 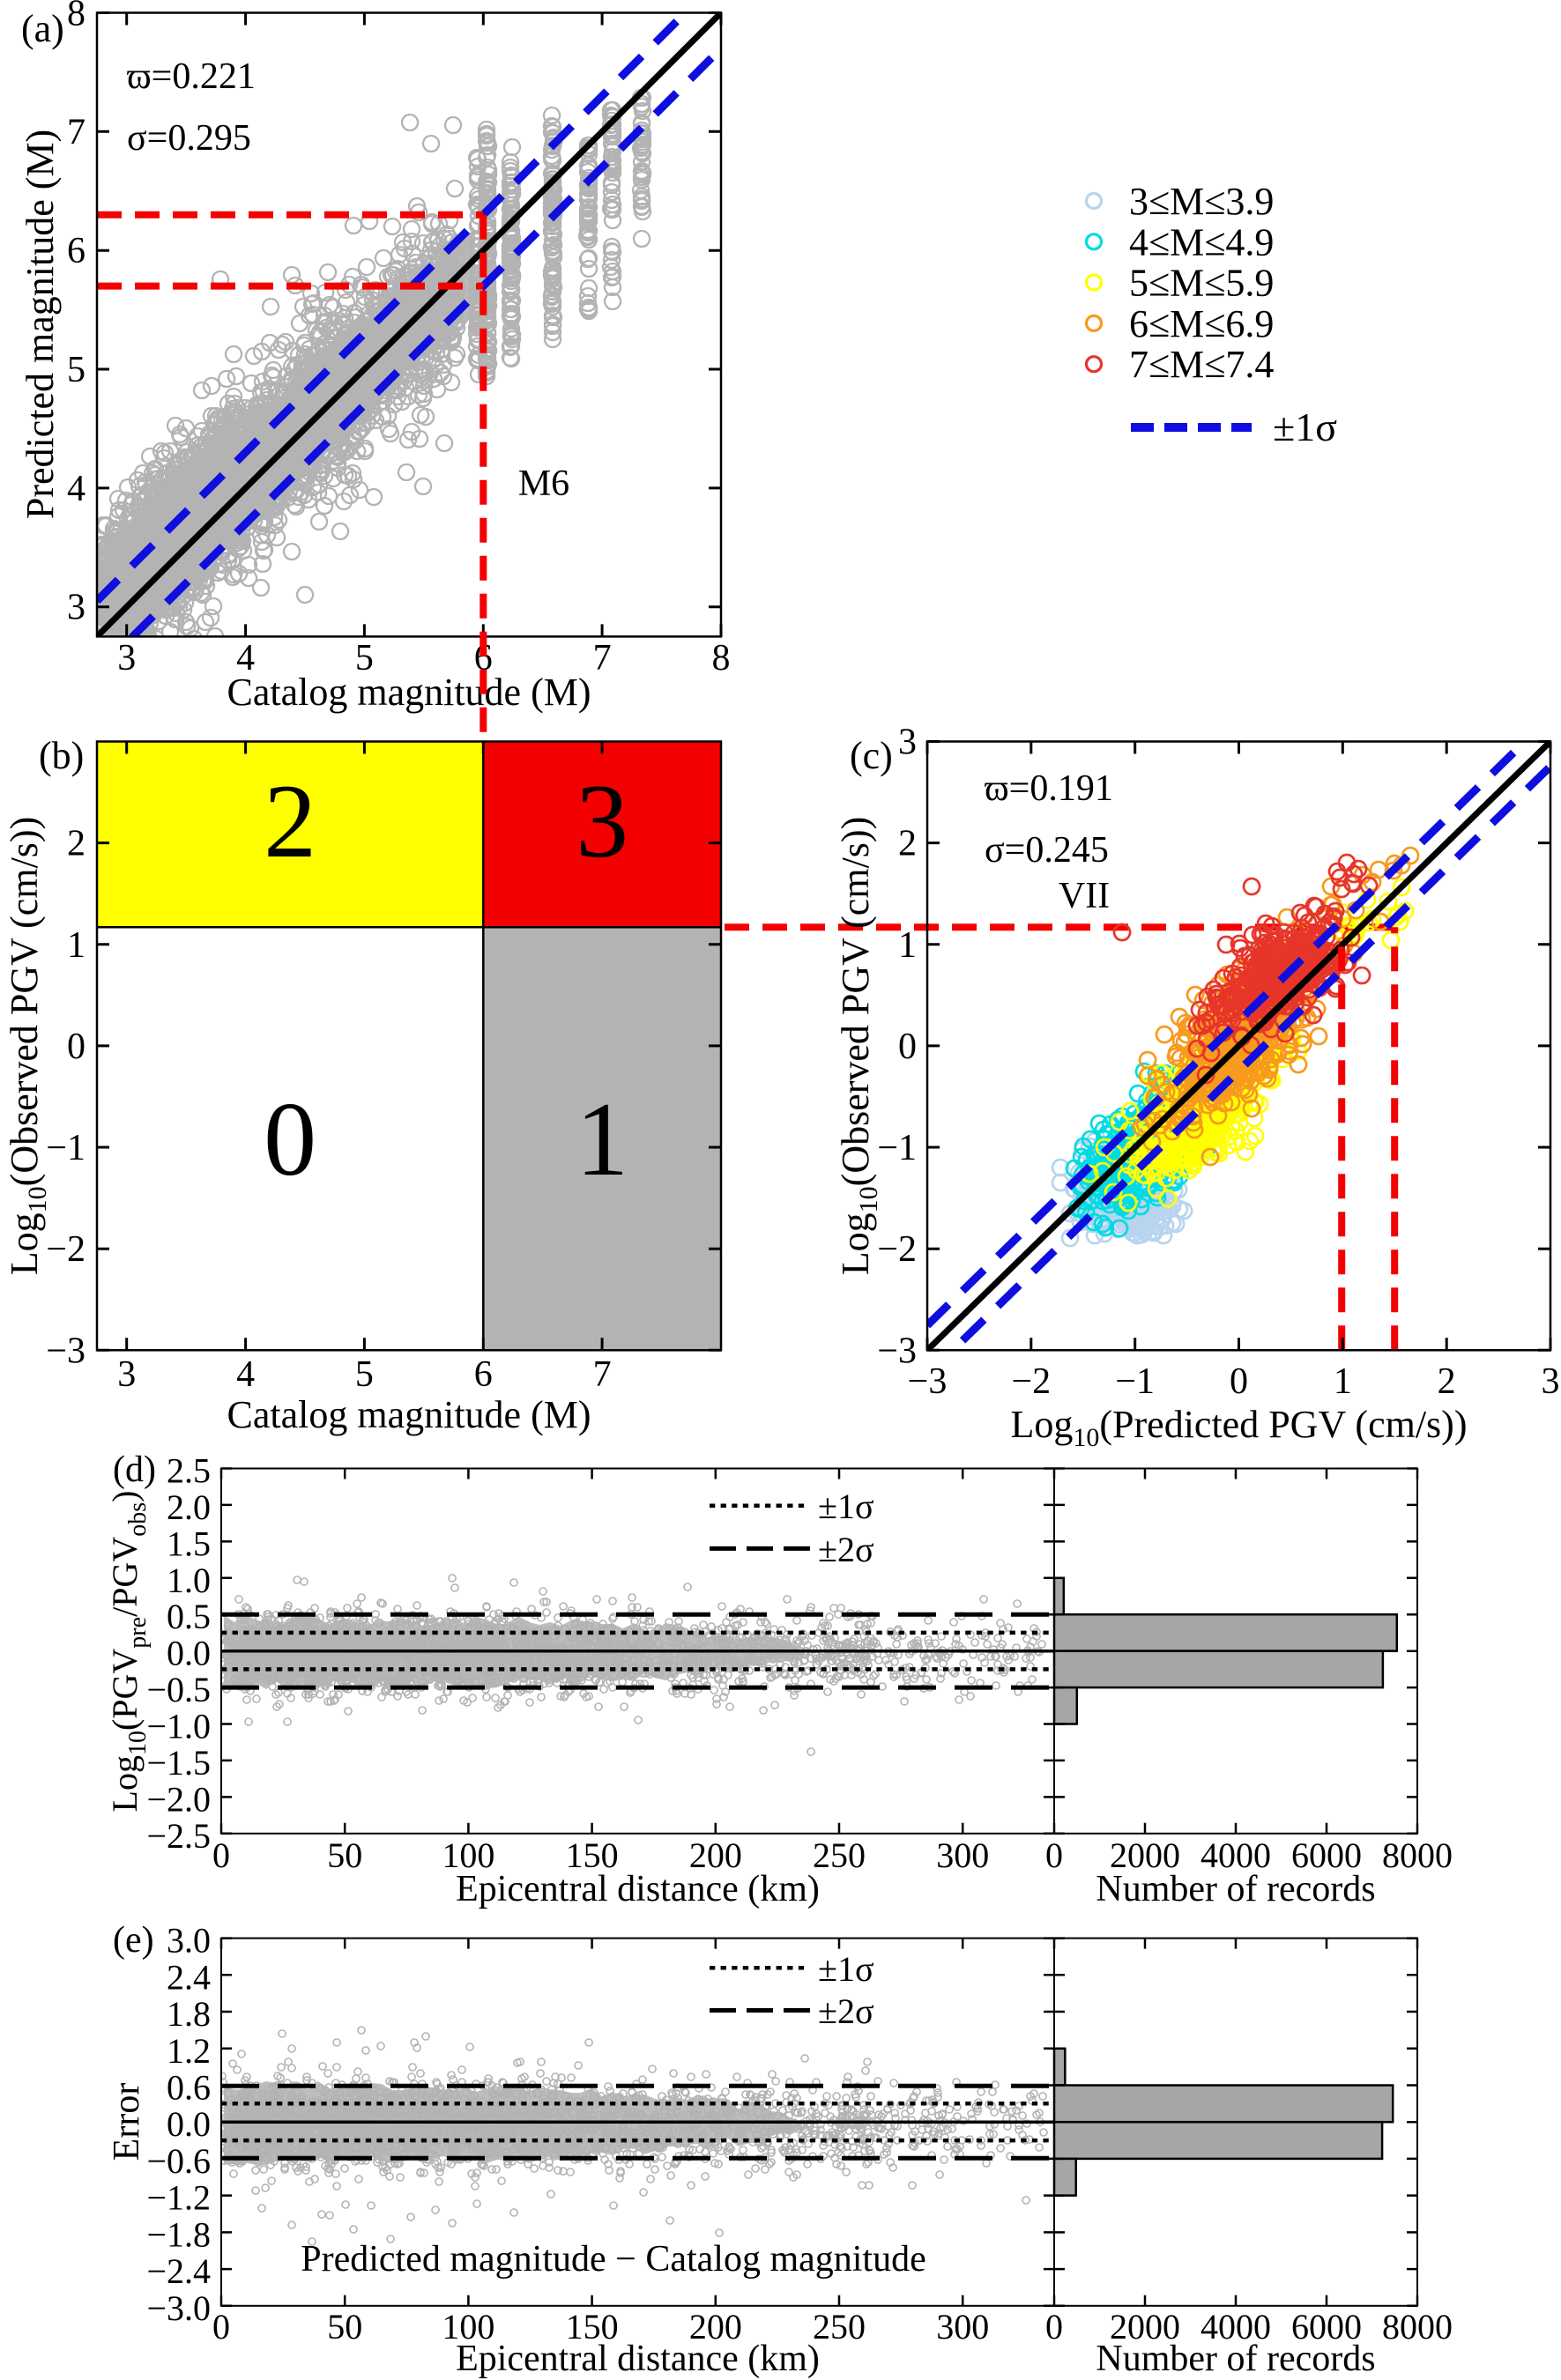 What do you see at coordinates (178, 2271) in the screenshot?
I see `svg-text: −2.4` at bounding box center [178, 2271].